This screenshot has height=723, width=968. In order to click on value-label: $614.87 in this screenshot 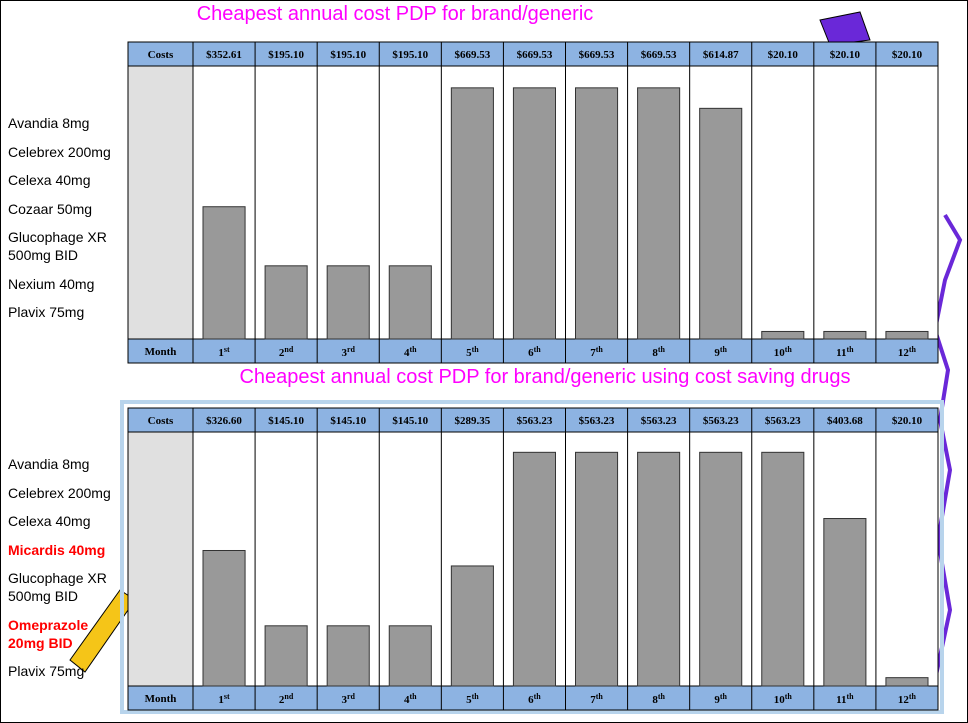, I will do `click(721, 55)`.